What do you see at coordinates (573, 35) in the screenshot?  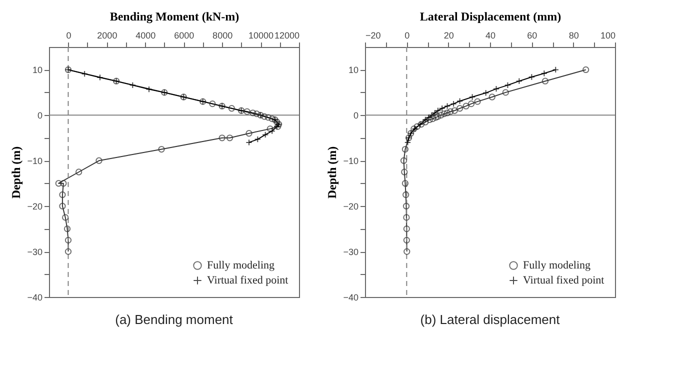 I see `x-tick-label: 80` at bounding box center [573, 35].